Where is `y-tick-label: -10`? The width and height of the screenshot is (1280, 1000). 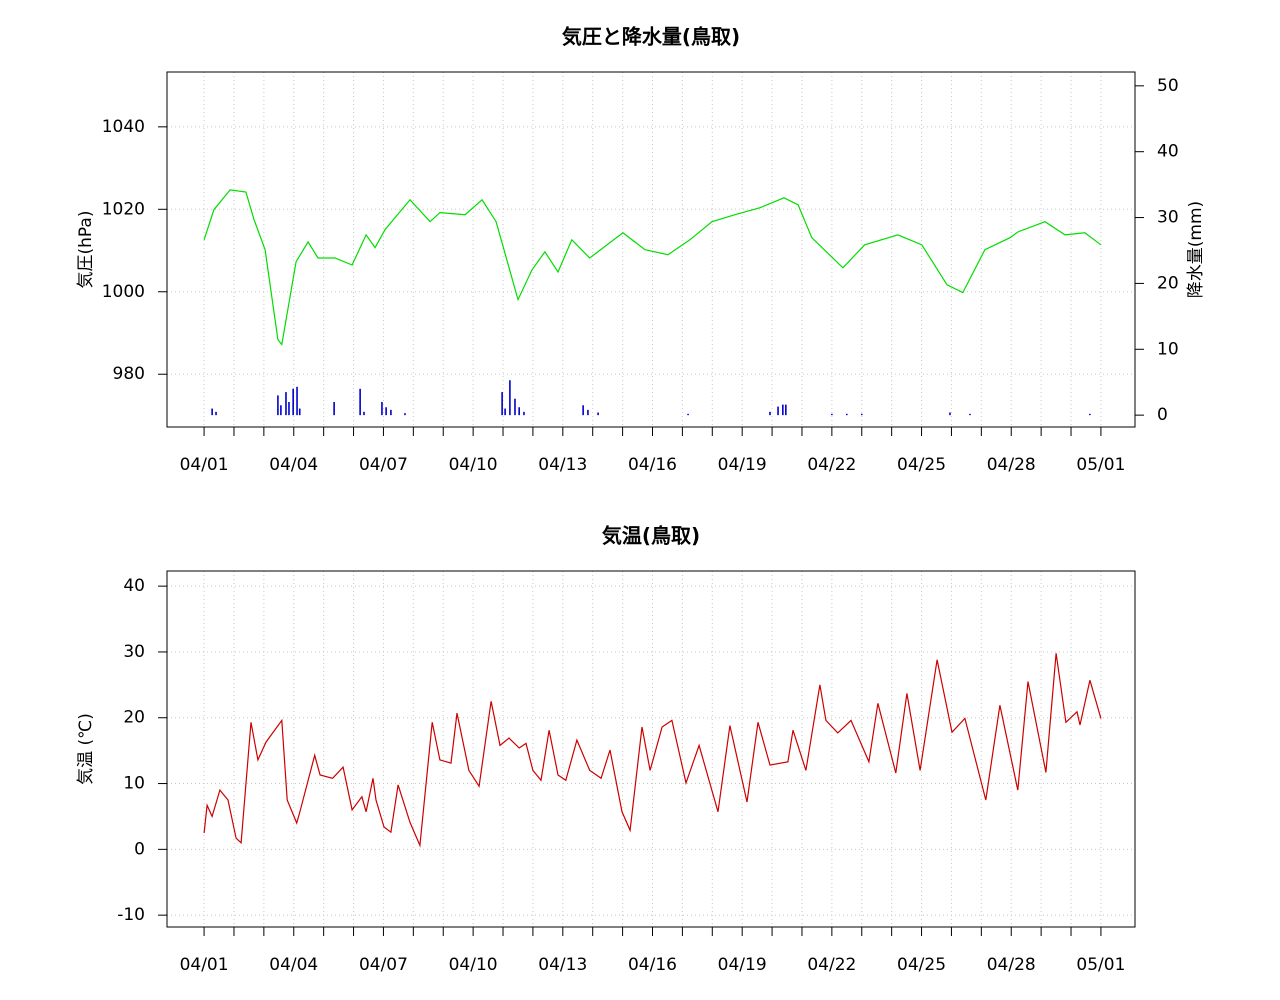
y-tick-label: -10 is located at coordinates (131, 915).